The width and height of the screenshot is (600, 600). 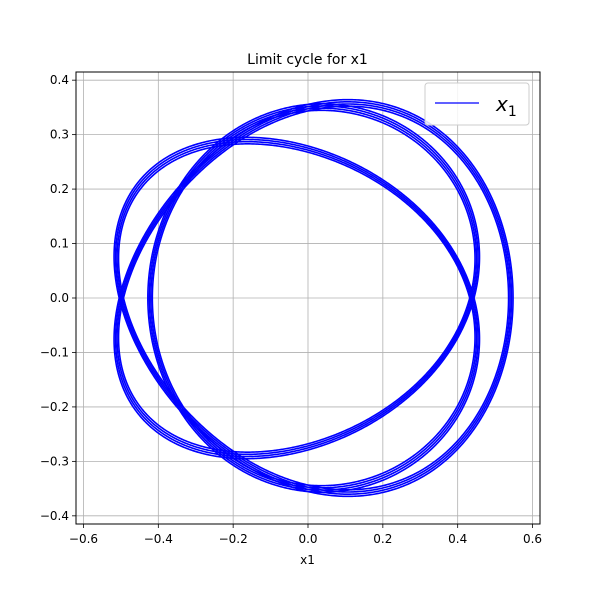 I want to click on legend-label-base: x, so click(x=501, y=104).